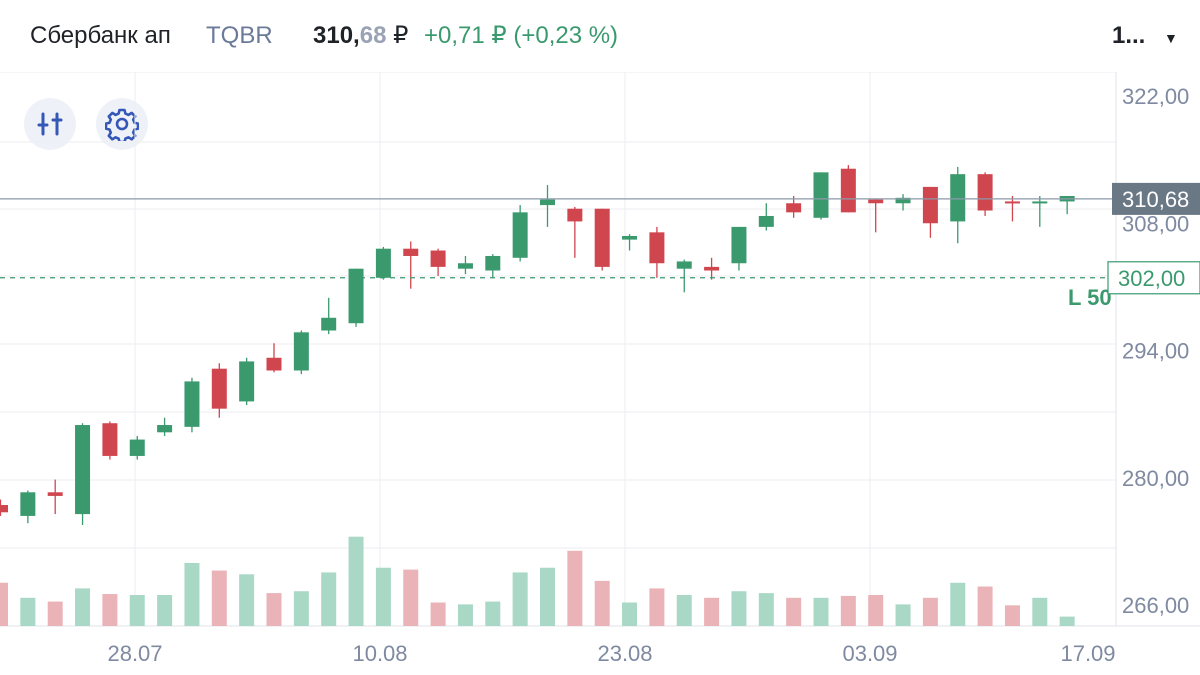  I want to click on x-tick-label: 03.09, so click(869, 653).